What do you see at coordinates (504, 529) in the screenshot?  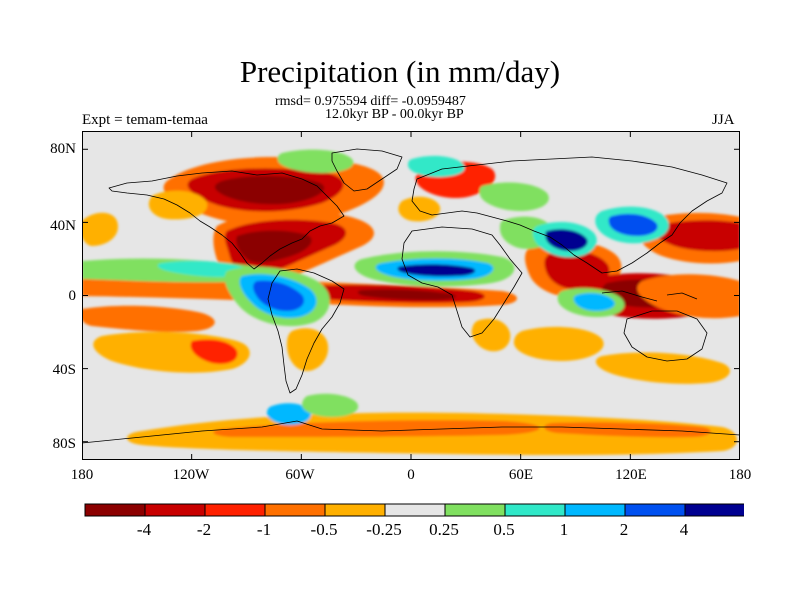 I see `colorbar-label: 0.5` at bounding box center [504, 529].